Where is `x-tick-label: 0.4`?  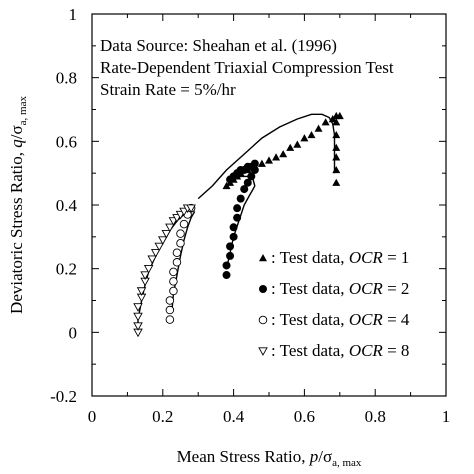
x-tick-label: 0.4 is located at coordinates (234, 416).